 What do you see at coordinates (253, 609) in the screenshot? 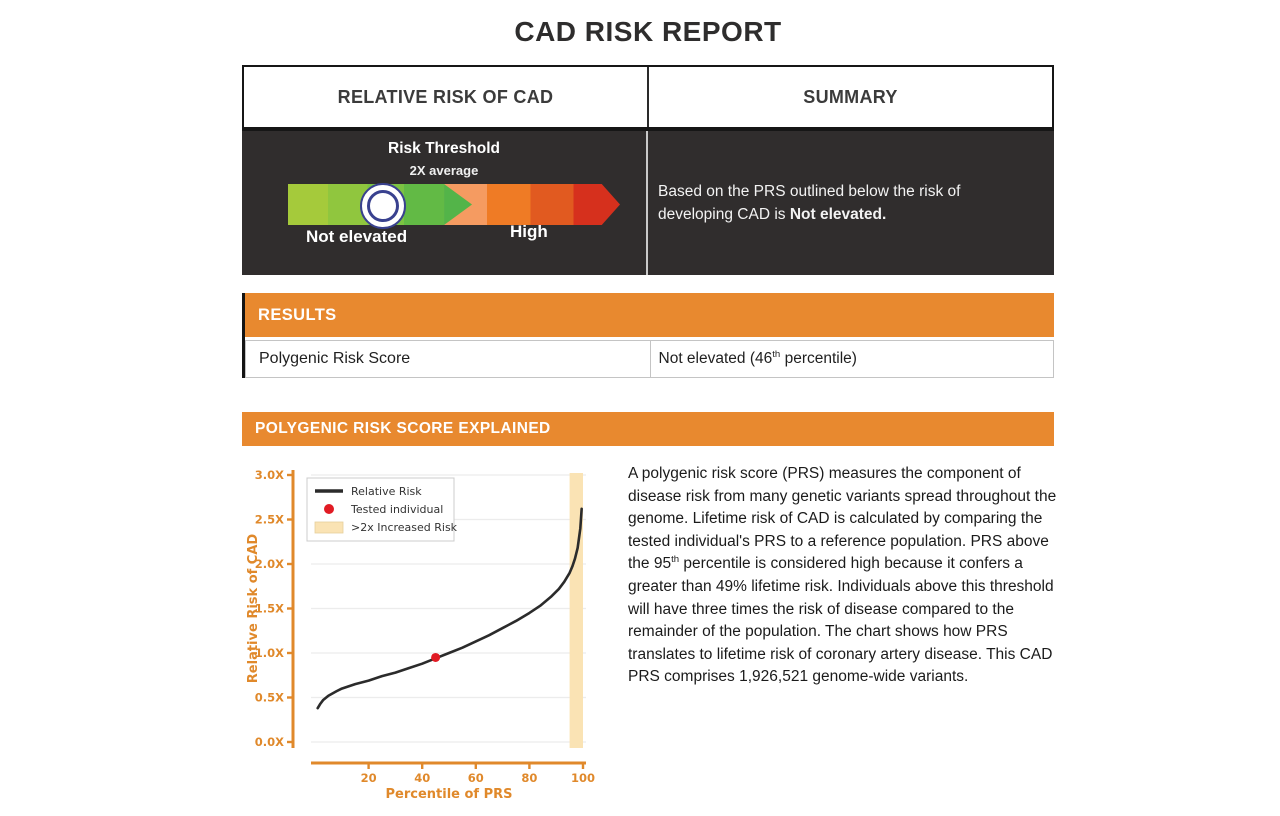
I see `svg-text: Relative Risk of CAD` at bounding box center [253, 609].